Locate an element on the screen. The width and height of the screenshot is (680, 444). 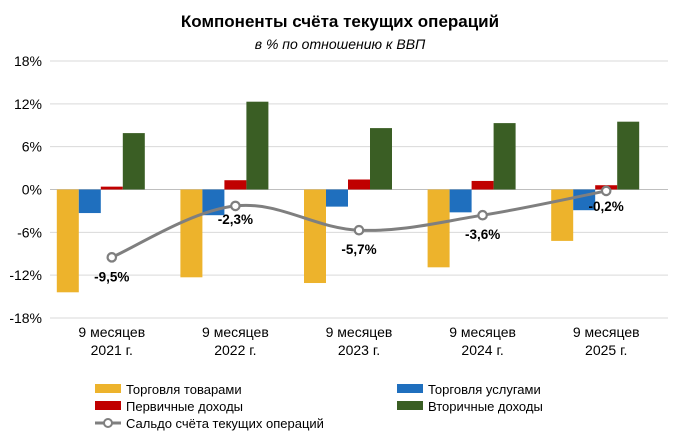
data-label: -9,5% is located at coordinates (111, 276).